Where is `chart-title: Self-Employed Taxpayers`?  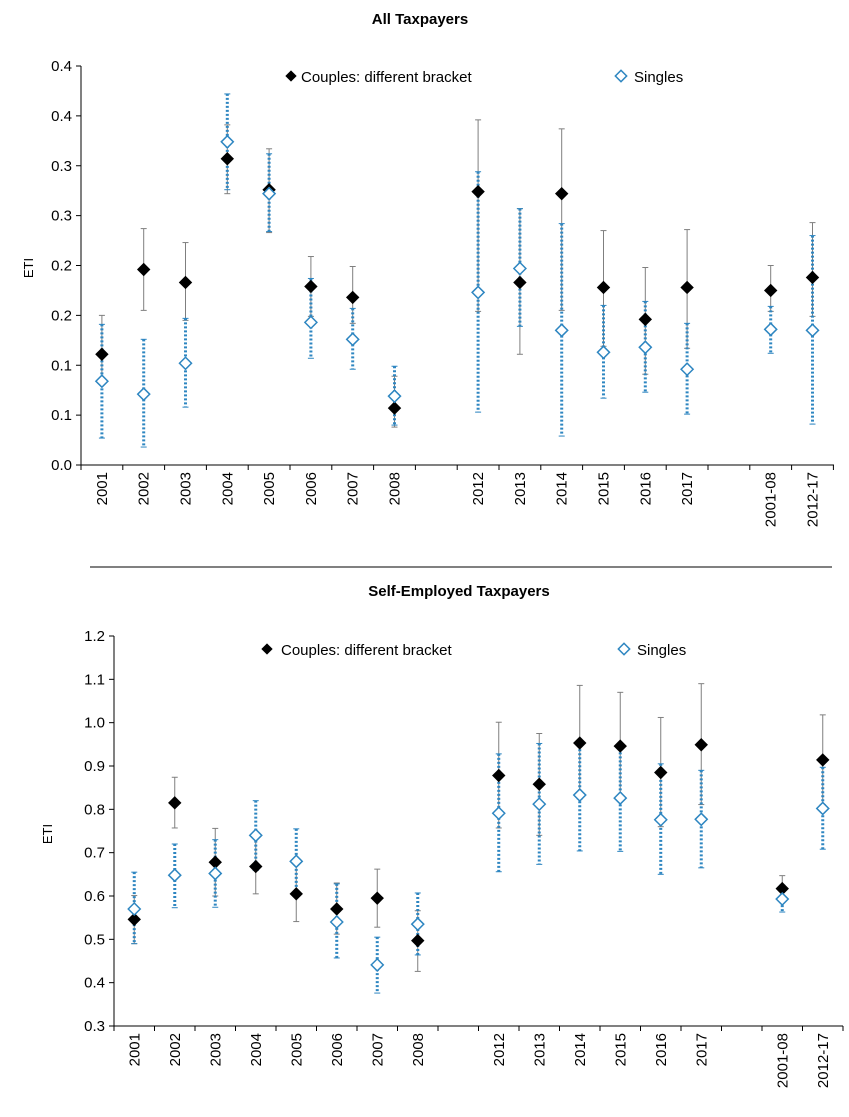
chart-title: Self-Employed Taxpayers is located at coordinates (458, 591).